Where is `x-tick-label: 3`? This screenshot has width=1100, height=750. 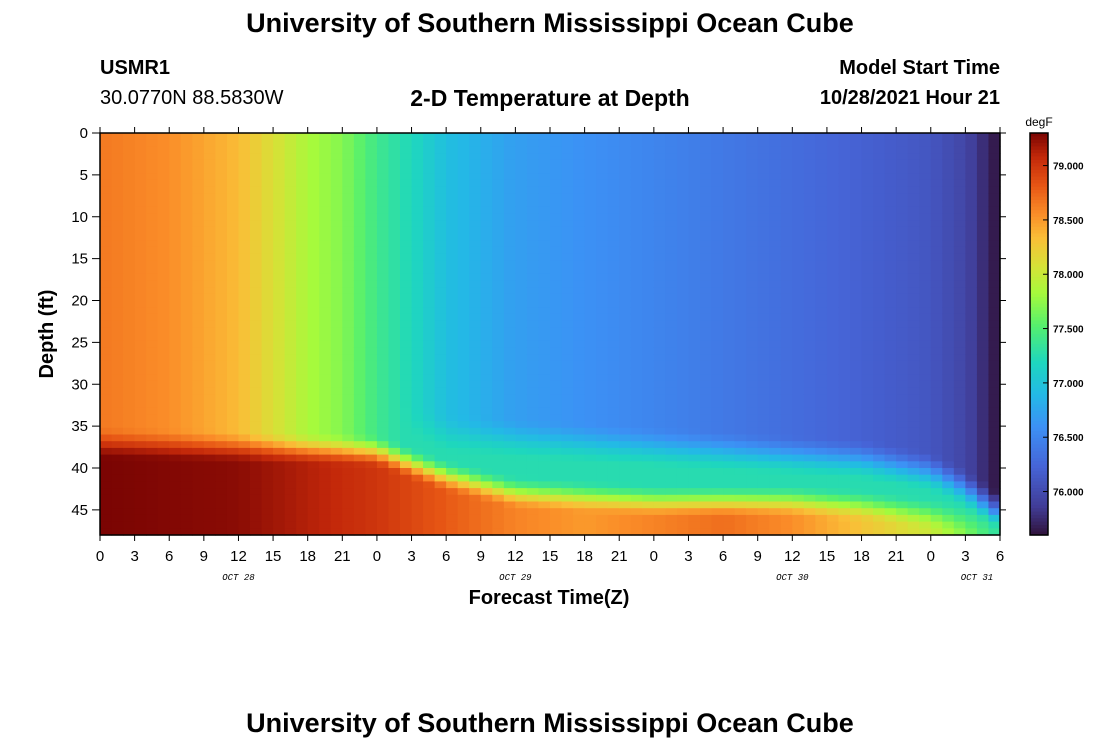 x-tick-label: 3 is located at coordinates (134, 556).